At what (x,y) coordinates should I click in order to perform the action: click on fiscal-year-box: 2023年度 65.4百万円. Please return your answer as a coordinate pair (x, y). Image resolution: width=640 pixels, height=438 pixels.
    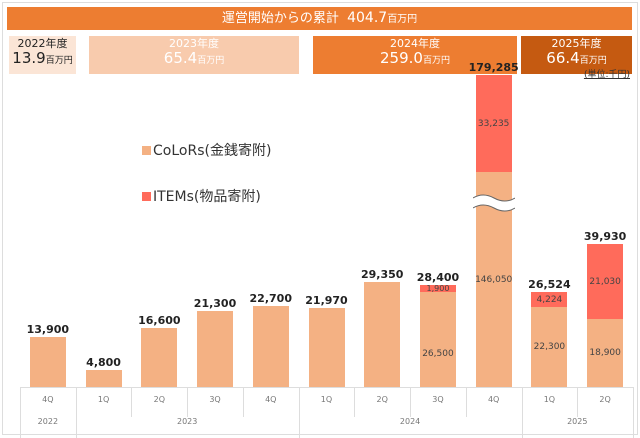
    Looking at the image, I should click on (194, 55).